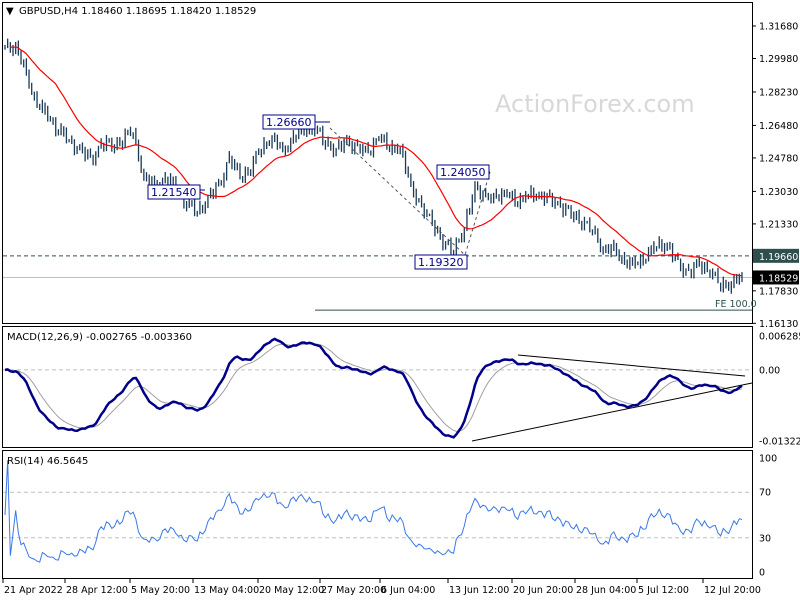 The width and height of the screenshot is (800, 600). Describe the element at coordinates (736, 304) in the screenshot. I see `fe-label: FE 100.0` at that location.